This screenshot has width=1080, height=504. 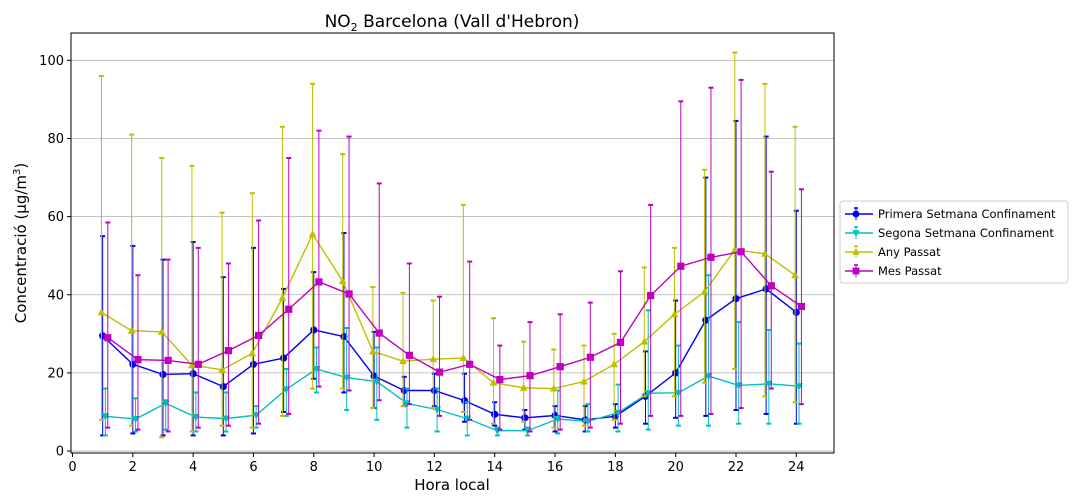 I want to click on legend-label: Mes Passat, so click(x=910, y=271).